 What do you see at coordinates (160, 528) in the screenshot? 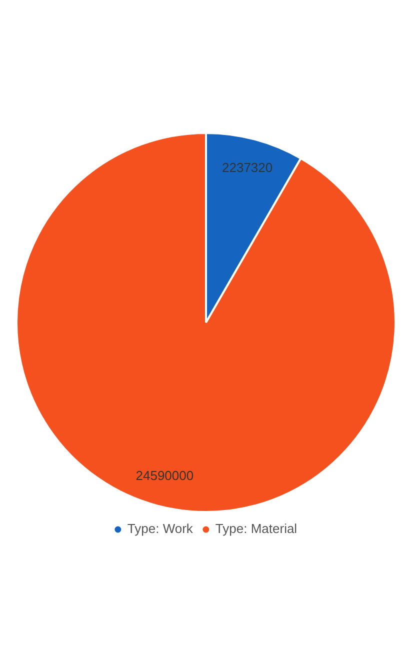
I see `legend-label: Type: Work` at bounding box center [160, 528].